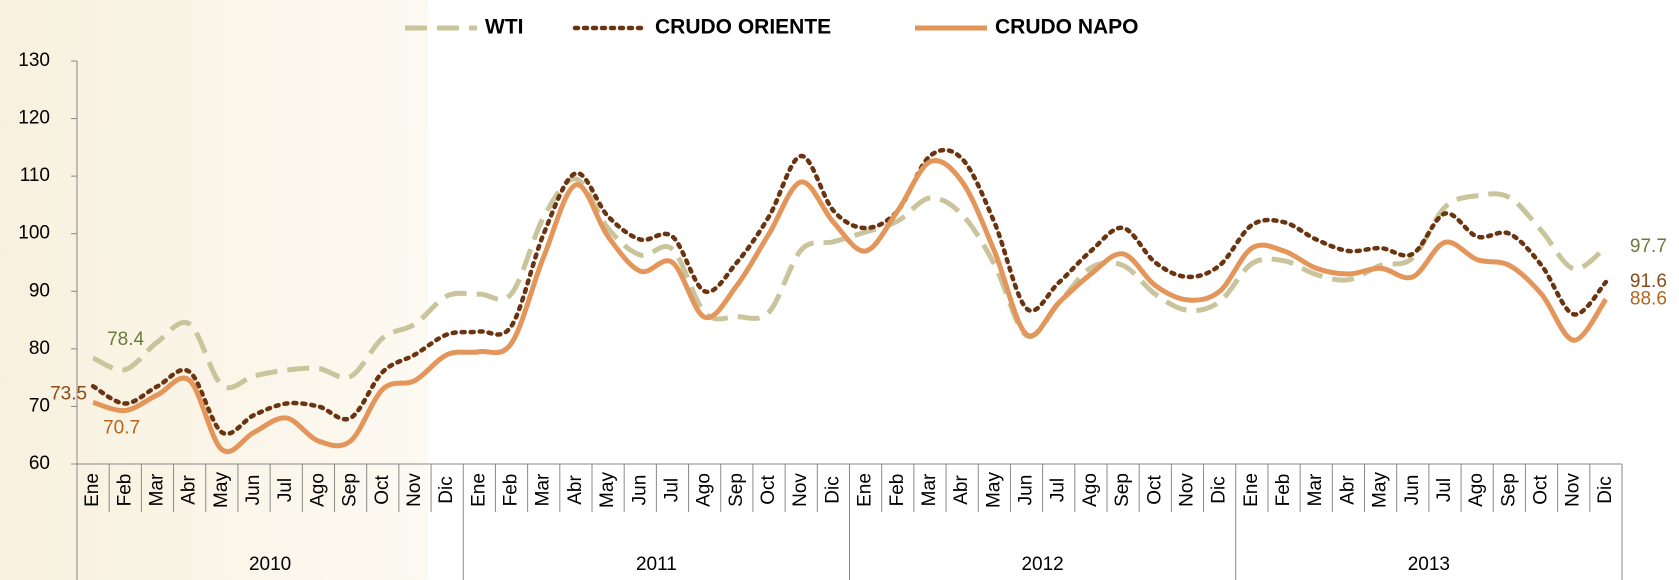  What do you see at coordinates (39, 463) in the screenshot?
I see `y-tick-label: 60` at bounding box center [39, 463].